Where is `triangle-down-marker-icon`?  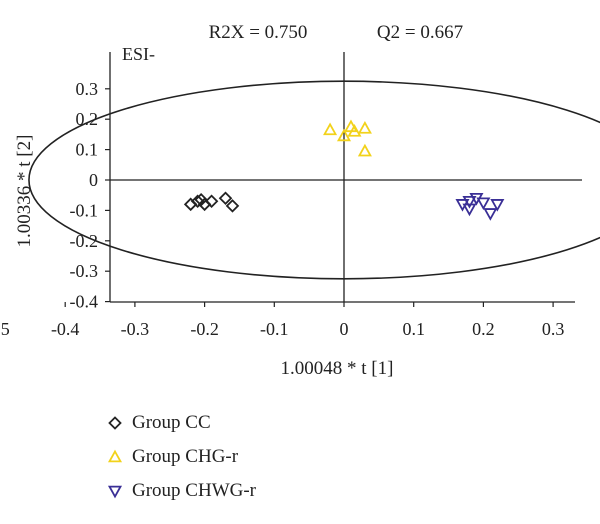 triangle-down-marker-icon is located at coordinates (115, 492).